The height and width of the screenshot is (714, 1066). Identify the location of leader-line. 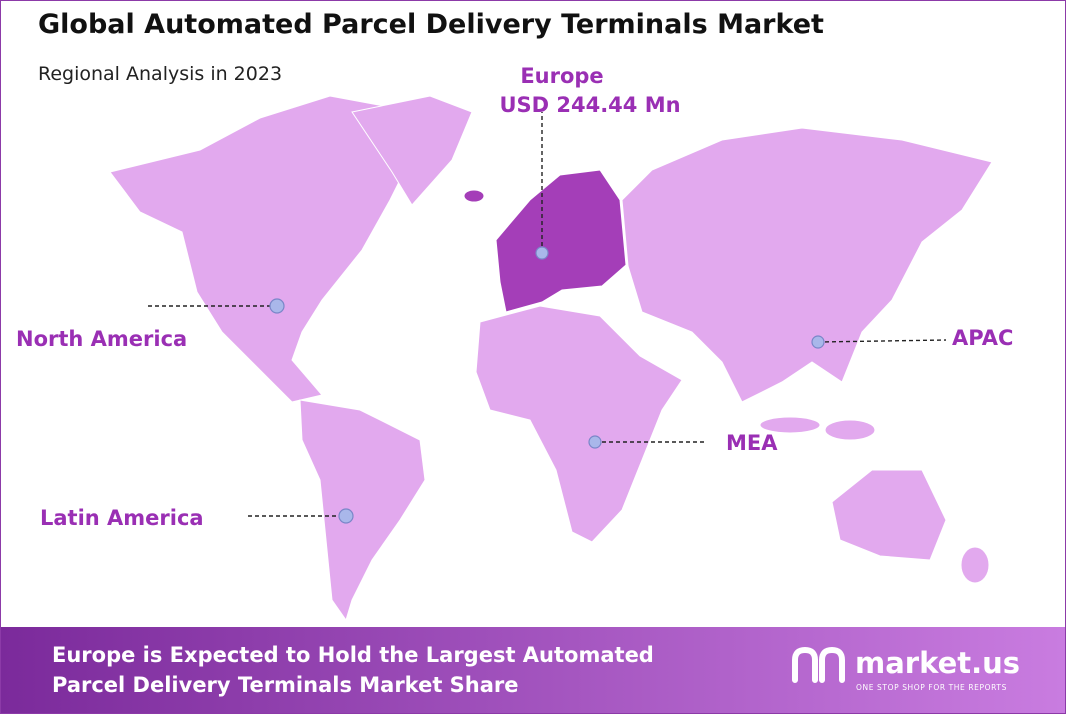
(882, 341).